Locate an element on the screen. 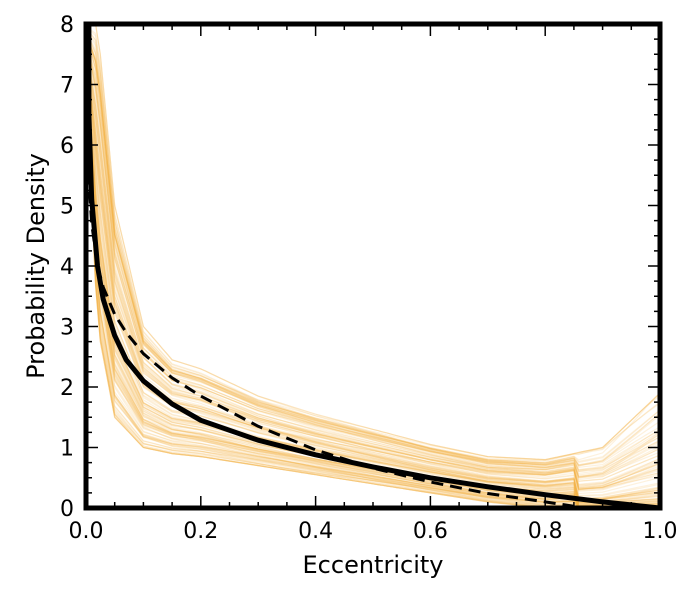 The image size is (695, 606). y-tick-label: 2 is located at coordinates (67, 388).